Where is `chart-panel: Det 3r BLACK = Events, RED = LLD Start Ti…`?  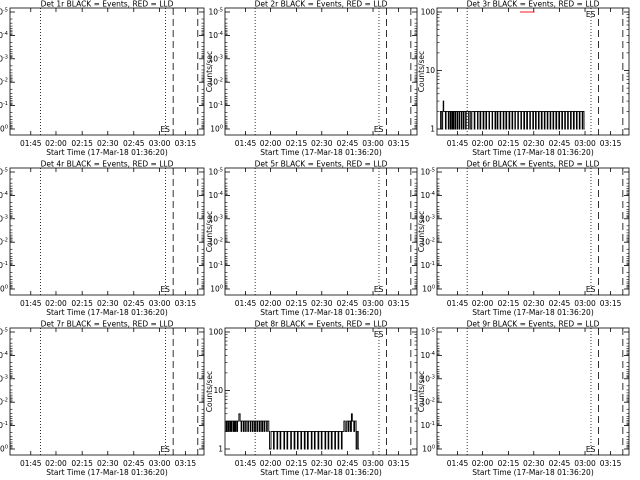 chart-panel: Det 3r BLACK = Events, RED = LLD Start Ti… is located at coordinates (523, 78).